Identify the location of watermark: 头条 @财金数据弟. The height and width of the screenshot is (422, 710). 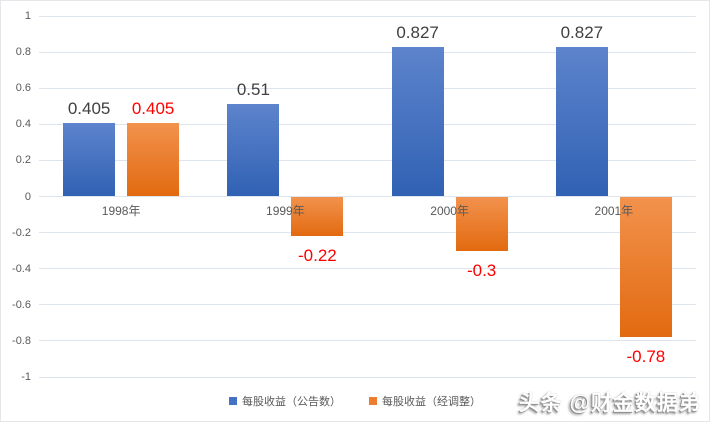
(609, 403).